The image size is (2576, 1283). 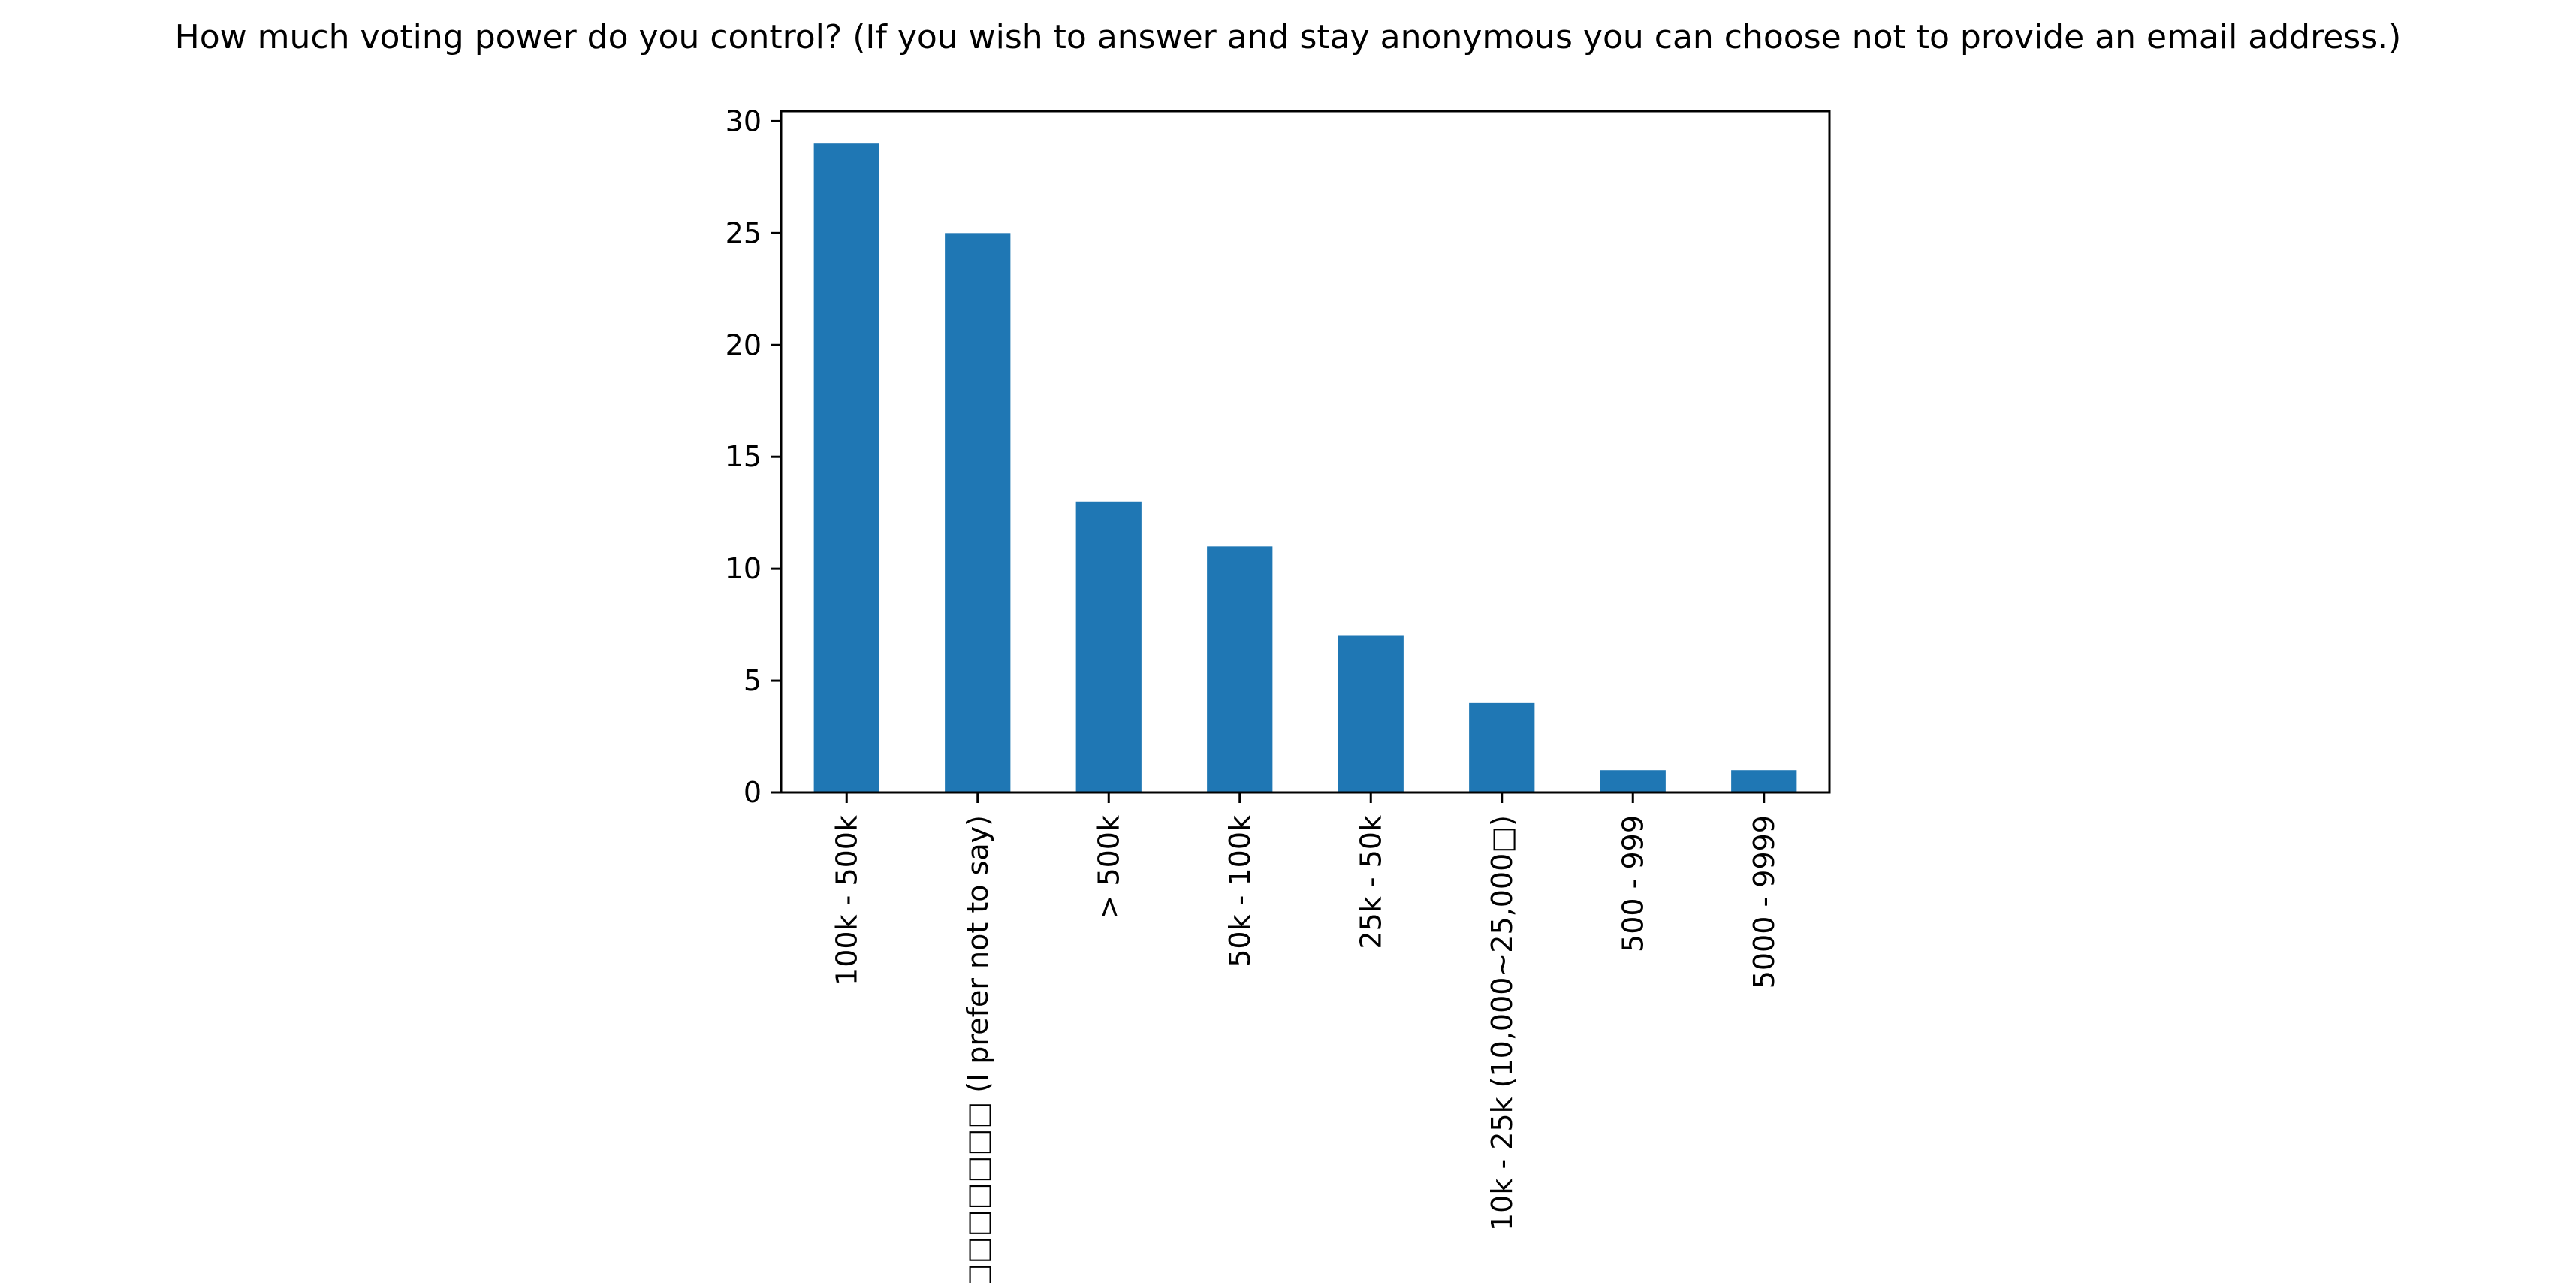 I want to click on y-tick-label-5: 25, so click(x=743, y=232).